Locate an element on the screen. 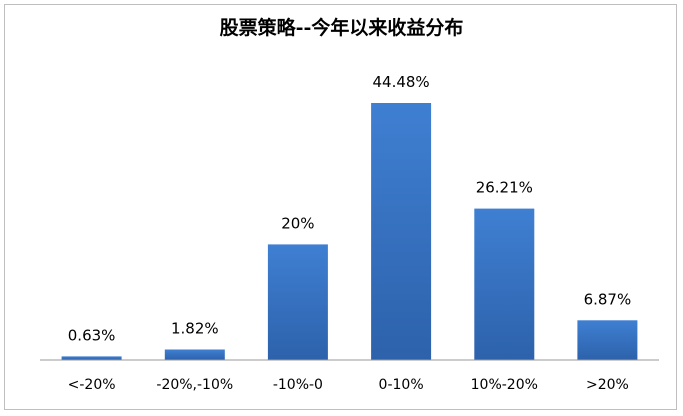 Image resolution: width=683 pixels, height=416 pixels. data-label-4: 26.21% is located at coordinates (504, 188).